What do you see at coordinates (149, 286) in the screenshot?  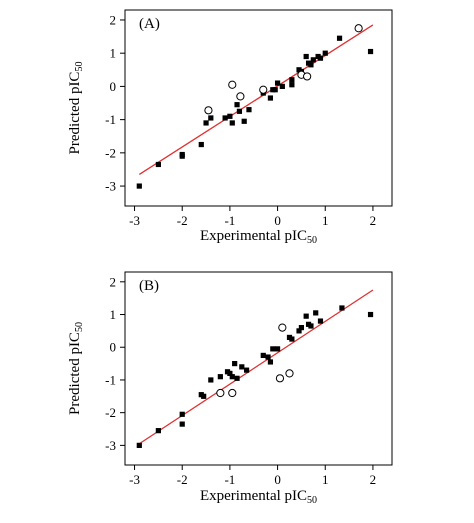 I see `panel-label: (B)` at bounding box center [149, 286].